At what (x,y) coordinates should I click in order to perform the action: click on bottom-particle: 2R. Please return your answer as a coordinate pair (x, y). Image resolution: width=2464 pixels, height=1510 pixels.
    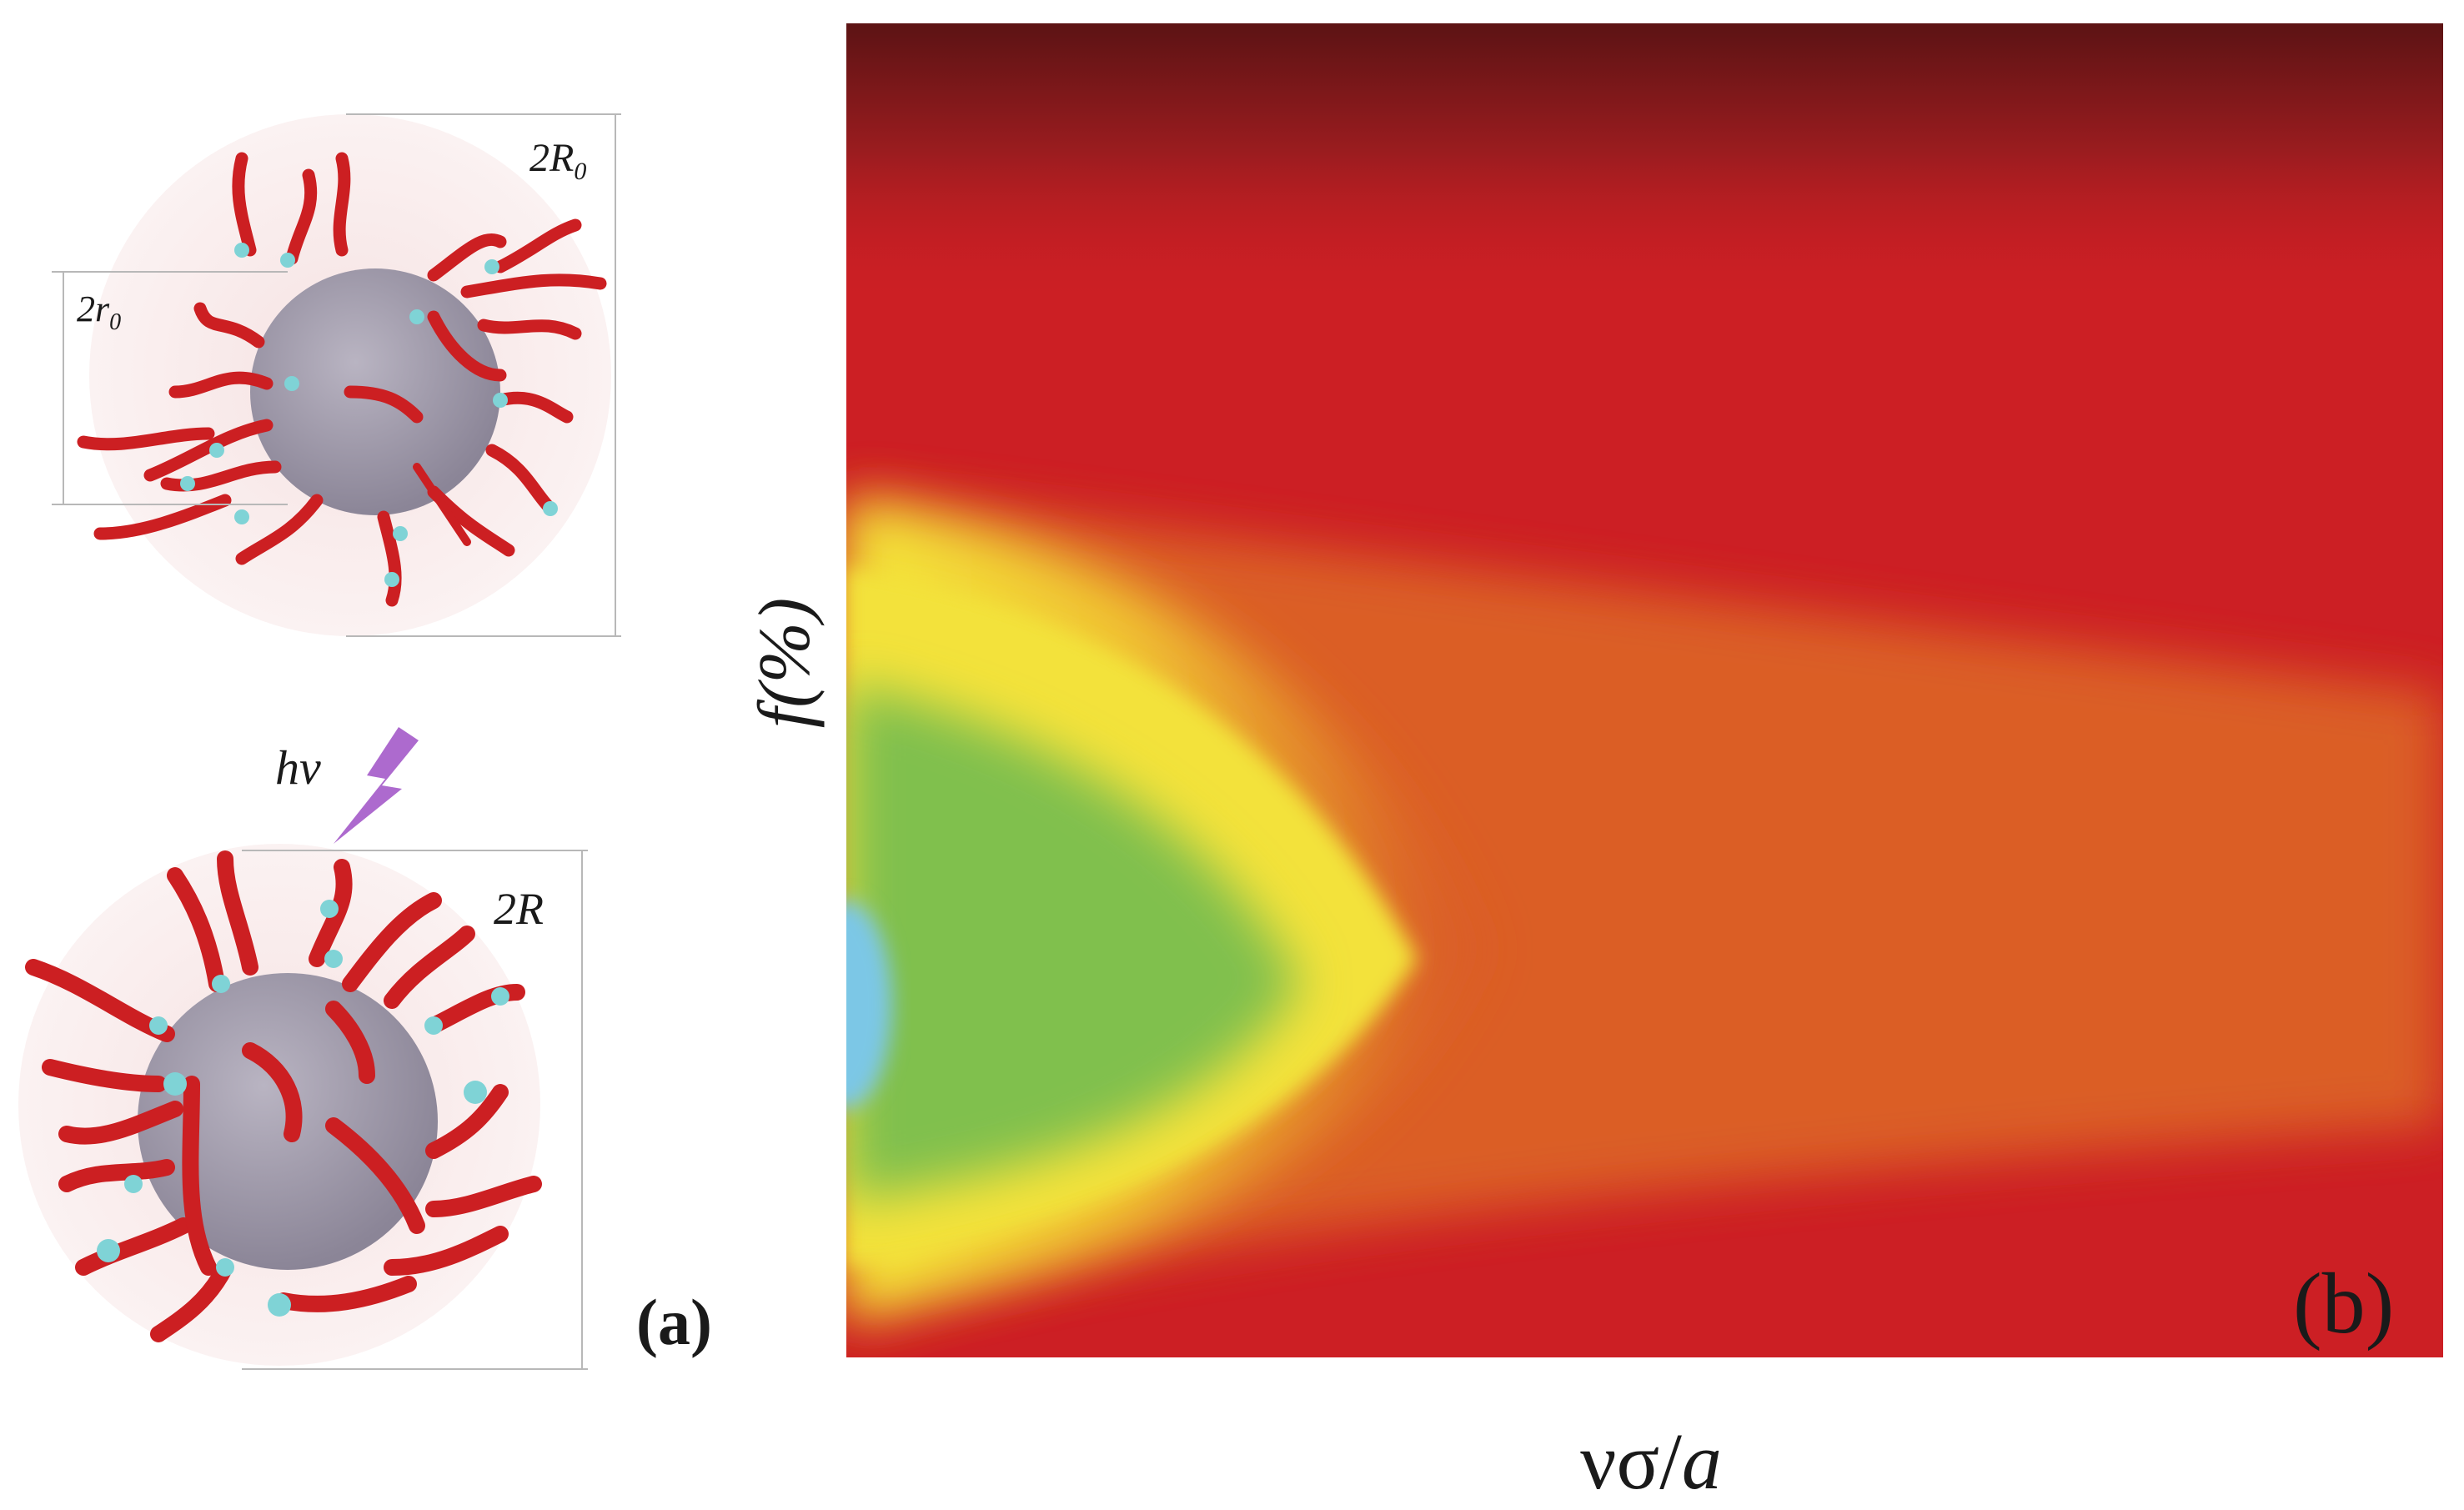
    Looking at the image, I should click on (303, 1107).